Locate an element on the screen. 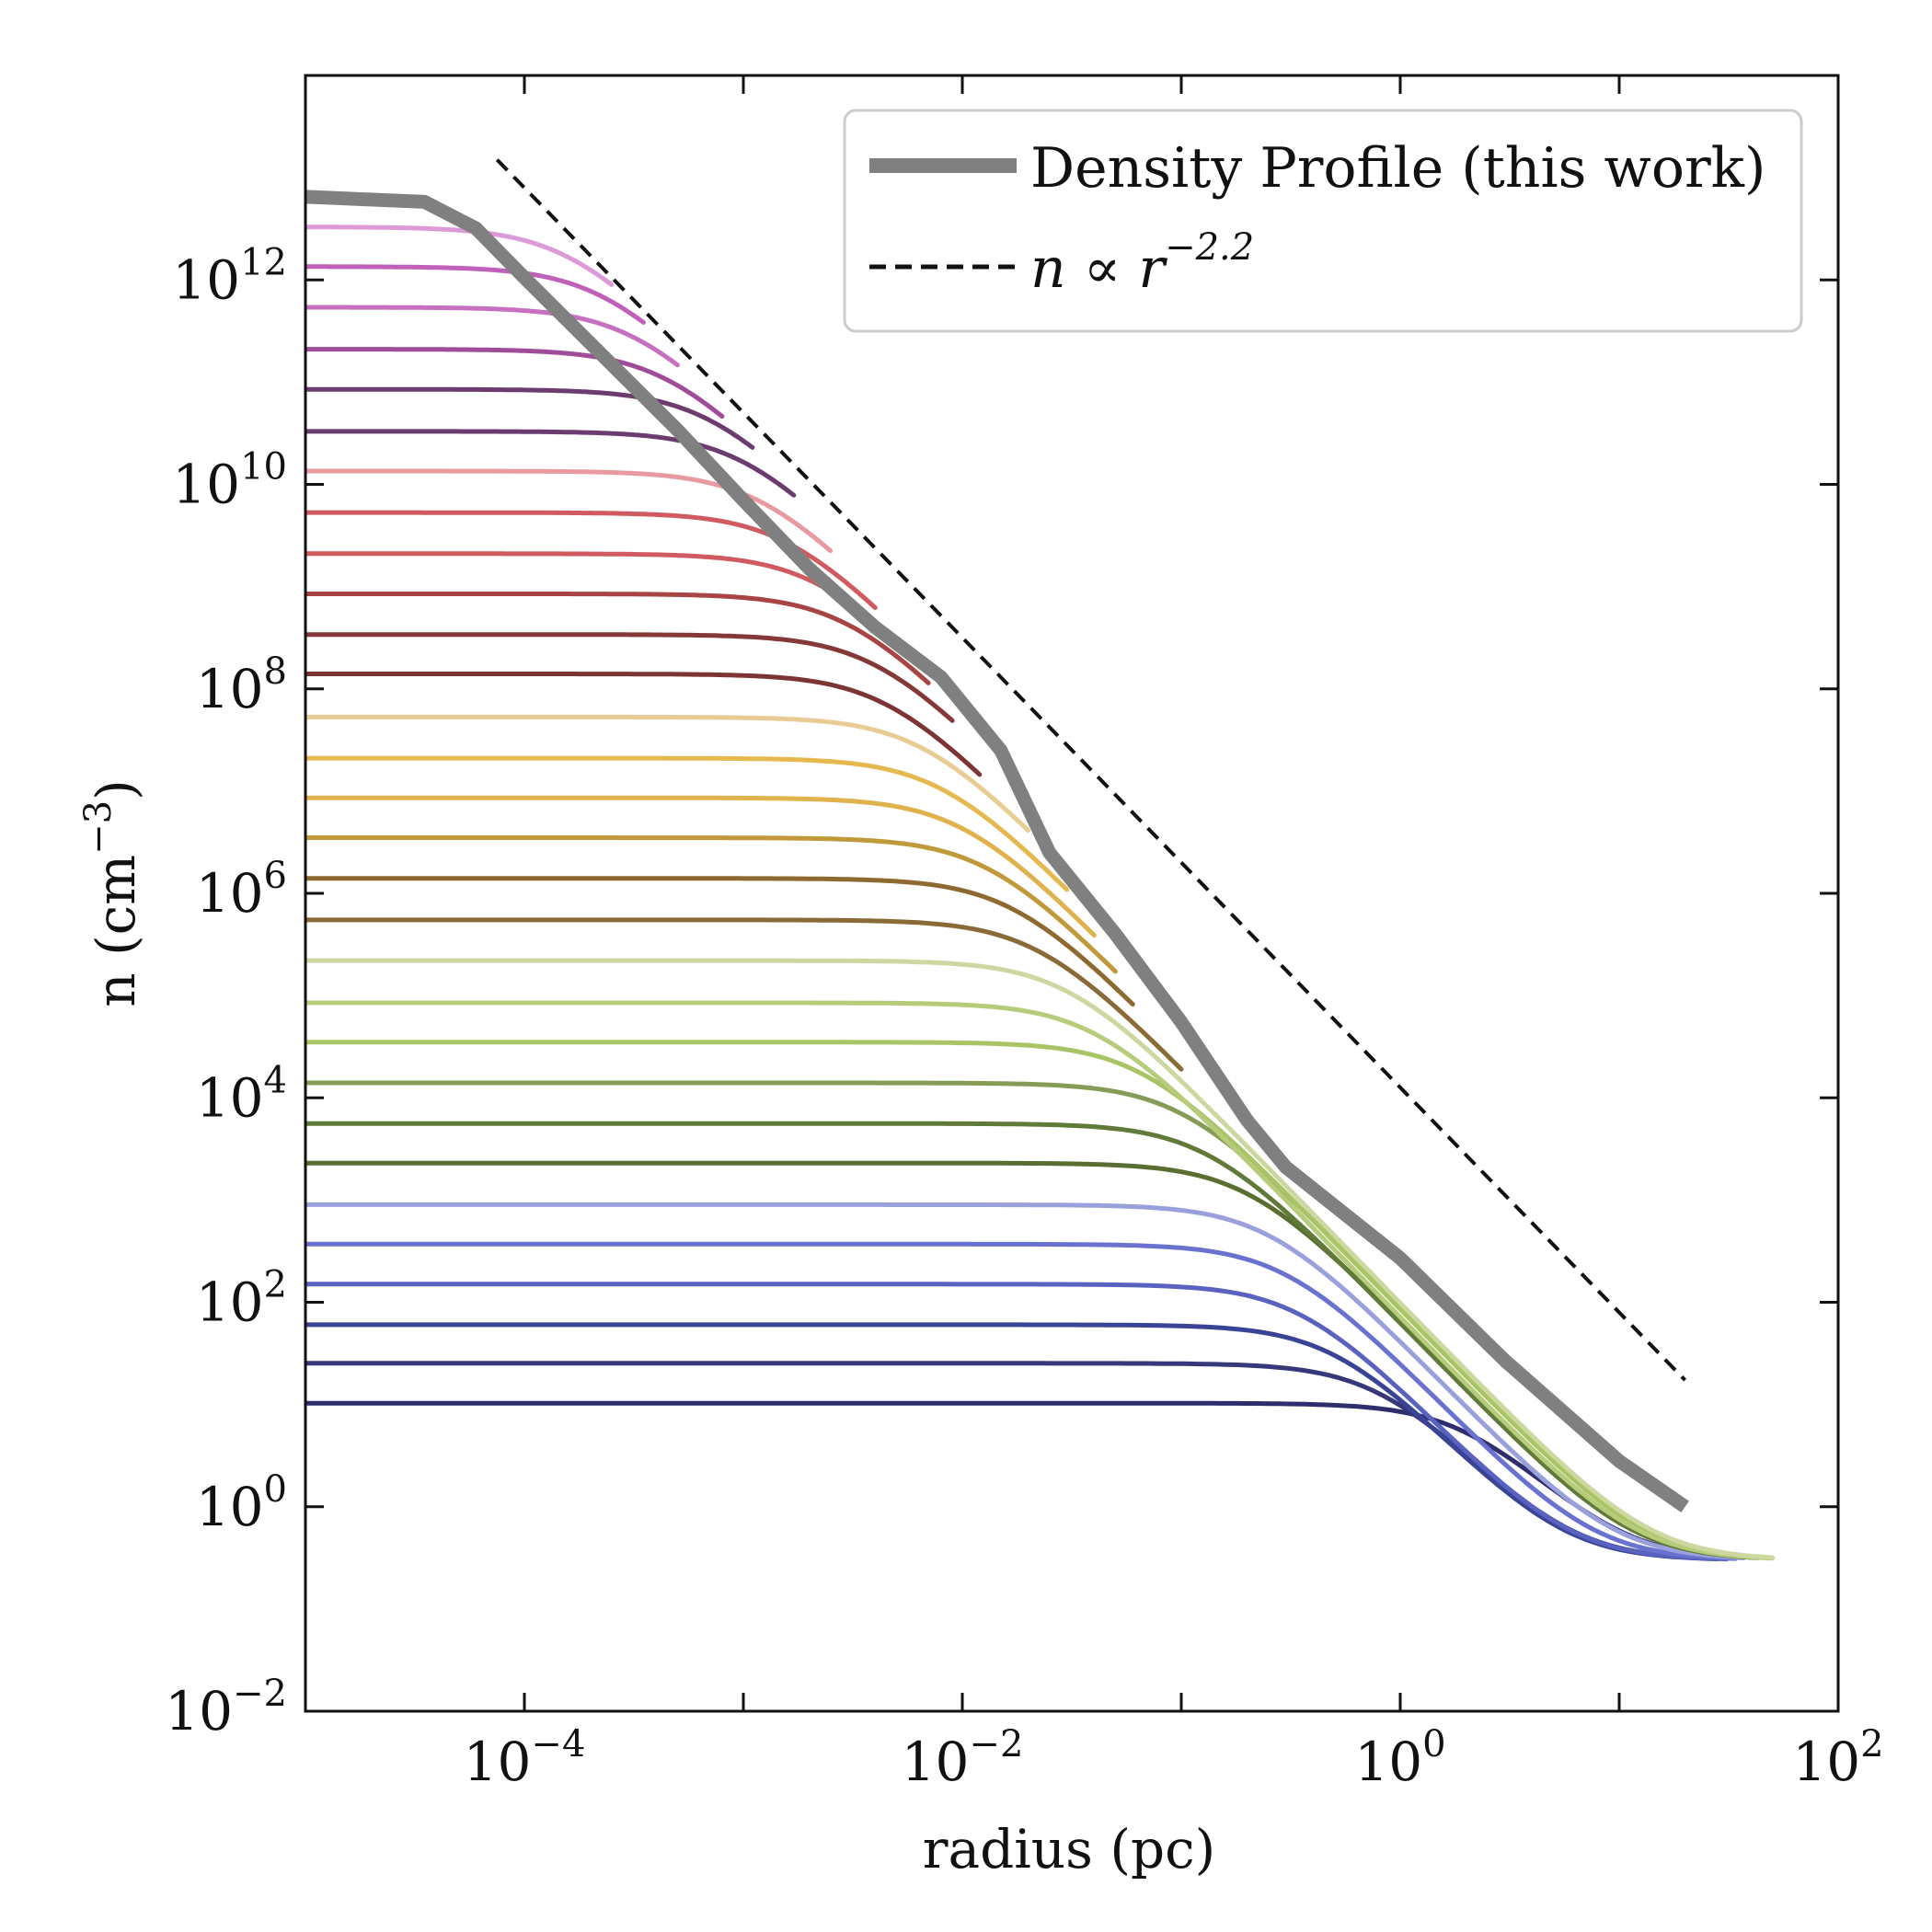 This screenshot has width=1932, height=1932. legend: Density Profile (this work) n ∝ r−2.2 is located at coordinates (1323, 221).